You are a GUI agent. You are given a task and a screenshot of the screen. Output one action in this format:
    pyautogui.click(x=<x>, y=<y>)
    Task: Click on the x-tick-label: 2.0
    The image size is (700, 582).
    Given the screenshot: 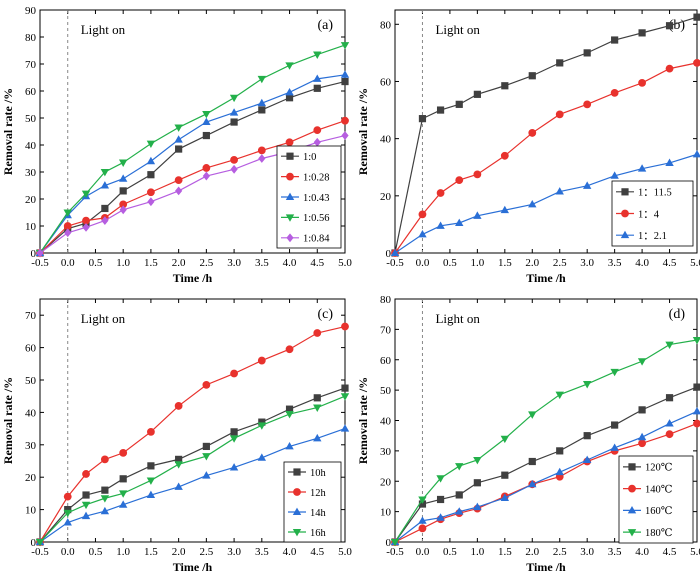 What is the action you would take?
    pyautogui.click(x=179, y=552)
    